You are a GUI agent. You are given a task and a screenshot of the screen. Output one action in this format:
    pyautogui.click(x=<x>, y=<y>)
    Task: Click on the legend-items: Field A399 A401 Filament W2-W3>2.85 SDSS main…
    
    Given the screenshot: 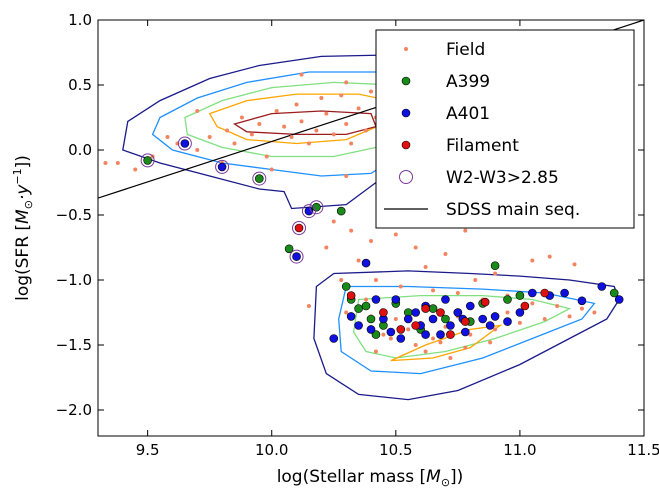 What is the action you would take?
    pyautogui.click(x=482, y=130)
    